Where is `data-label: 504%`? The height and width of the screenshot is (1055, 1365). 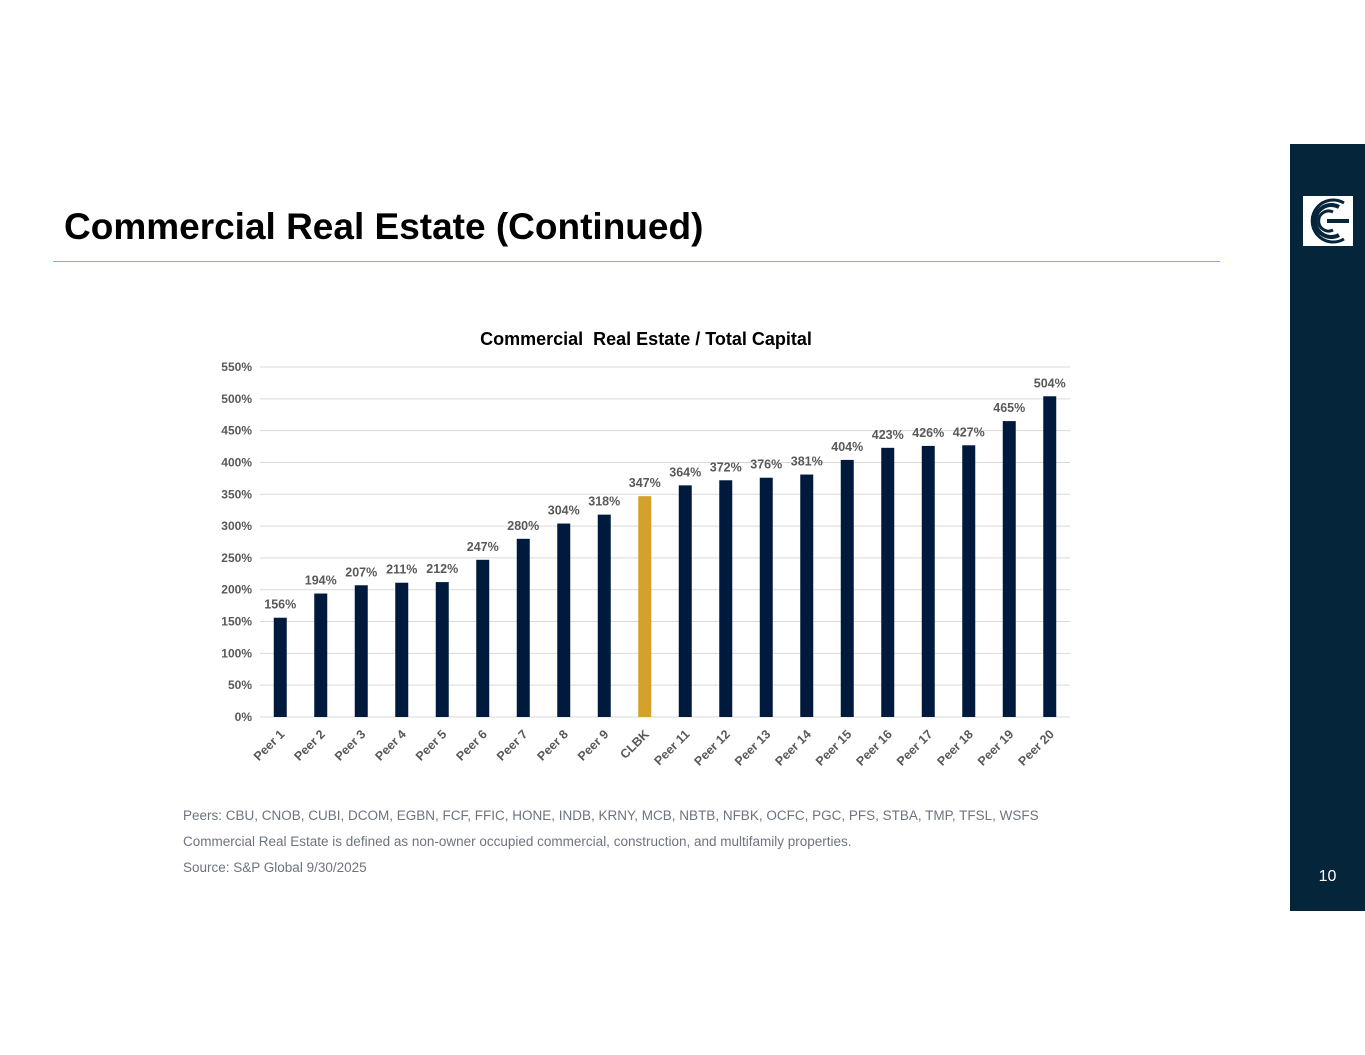
data-label: 504% is located at coordinates (1050, 383).